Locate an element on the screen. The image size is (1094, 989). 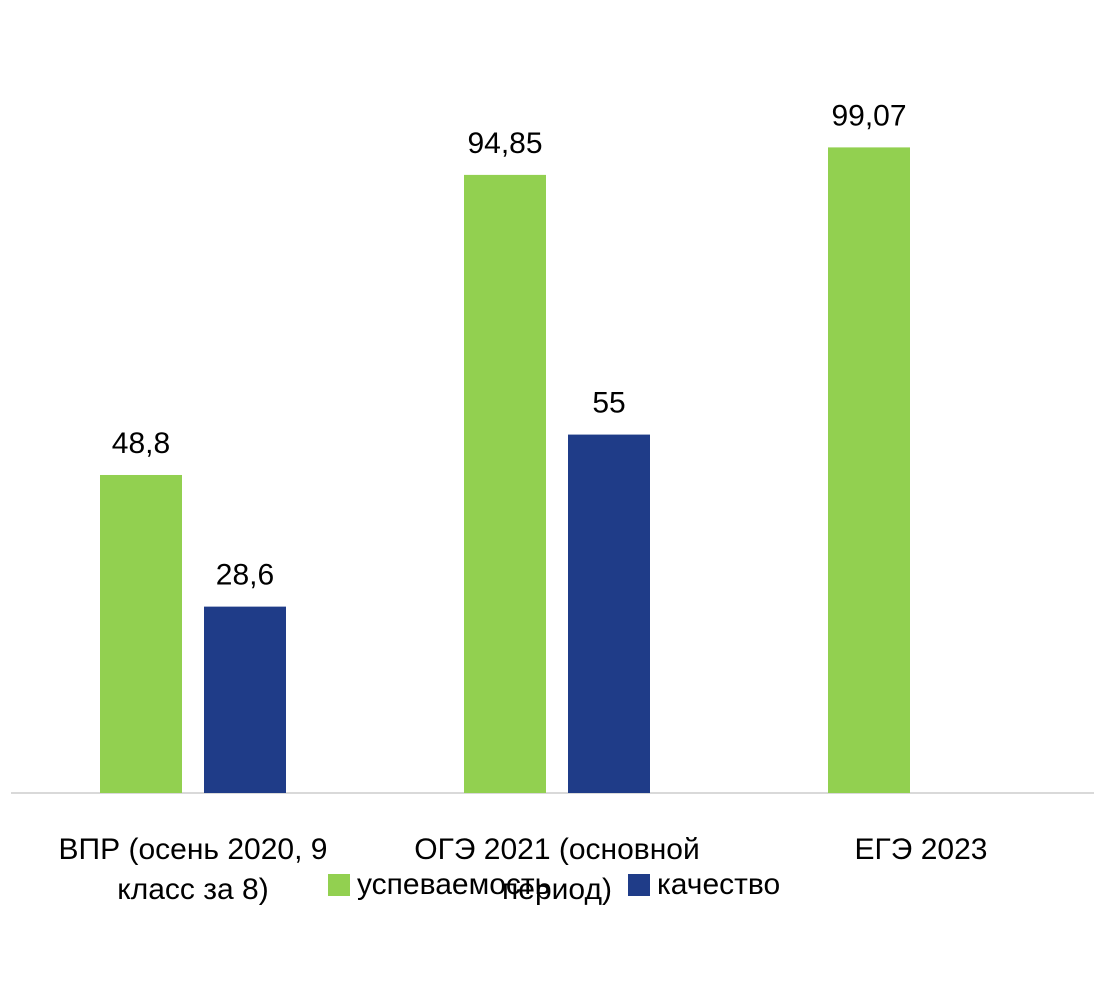
x-tick-label: ЕГЭ 2023 is located at coordinates (921, 849).